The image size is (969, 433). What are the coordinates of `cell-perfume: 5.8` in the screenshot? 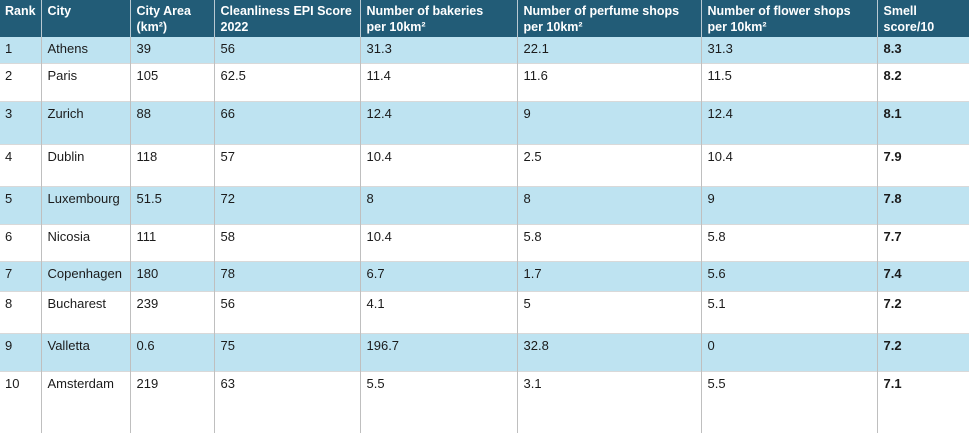 It's located at (608, 242).